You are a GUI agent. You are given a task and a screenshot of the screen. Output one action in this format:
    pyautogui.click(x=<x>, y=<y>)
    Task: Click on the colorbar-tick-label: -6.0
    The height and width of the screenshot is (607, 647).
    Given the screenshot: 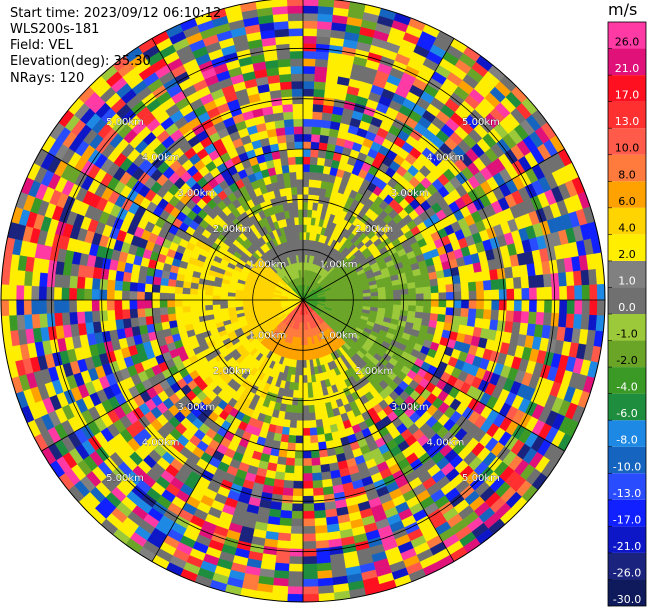 What is the action you would take?
    pyautogui.click(x=626, y=413)
    